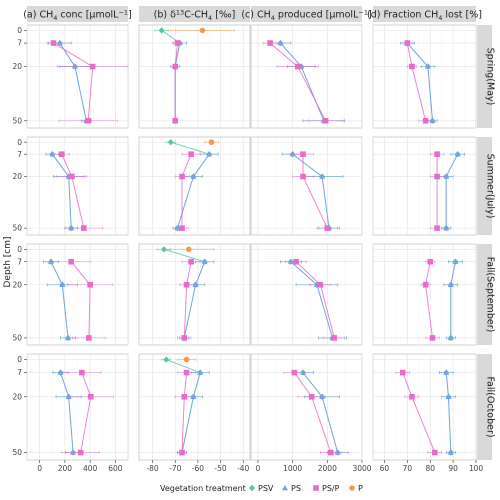 Image resolution: width=500 pixels, height=500 pixels. What do you see at coordinates (453, 468) in the screenshot?
I see `x-tick-label: 90` at bounding box center [453, 468].